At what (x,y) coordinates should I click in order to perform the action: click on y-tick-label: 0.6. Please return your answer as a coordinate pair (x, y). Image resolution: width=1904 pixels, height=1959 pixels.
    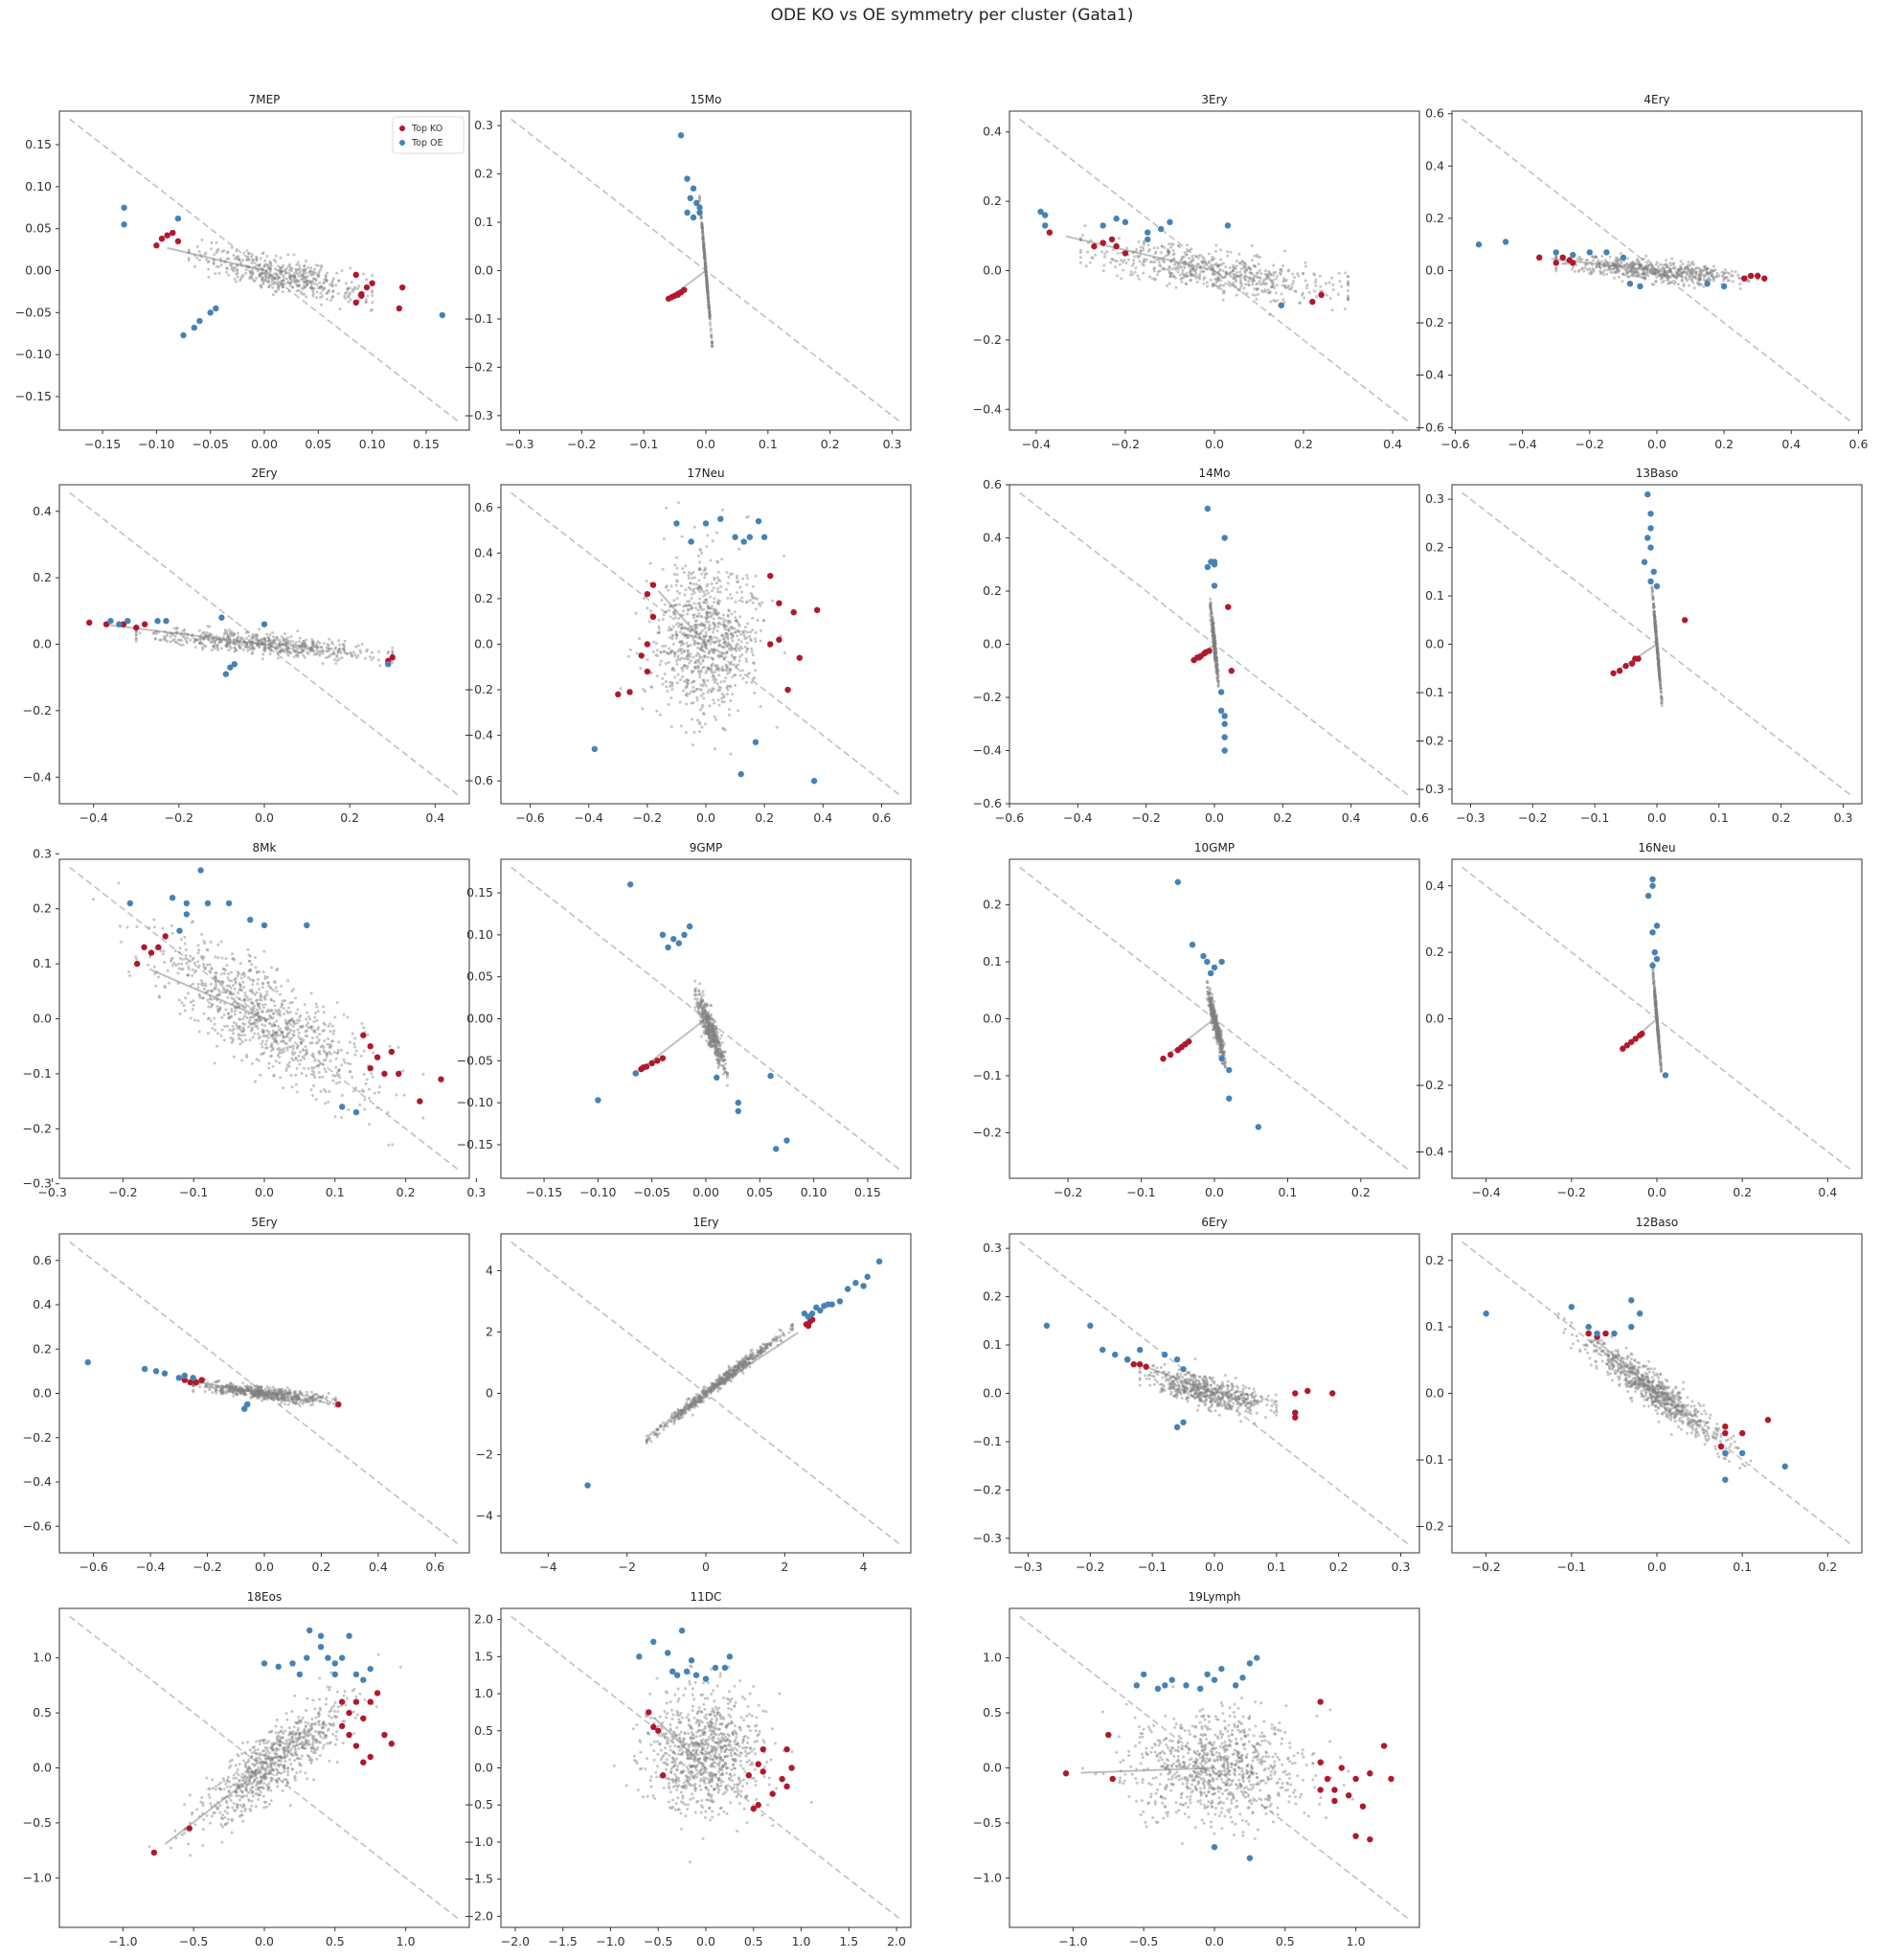
    Looking at the image, I should click on (1434, 113).